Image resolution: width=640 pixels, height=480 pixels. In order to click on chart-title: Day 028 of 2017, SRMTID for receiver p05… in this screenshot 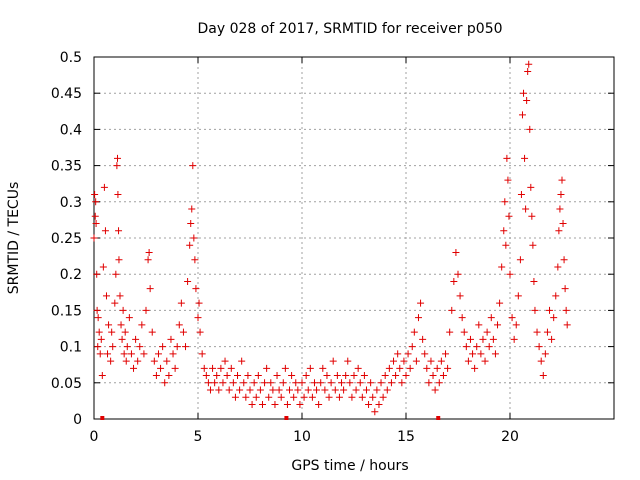, I will do `click(349, 29)`.